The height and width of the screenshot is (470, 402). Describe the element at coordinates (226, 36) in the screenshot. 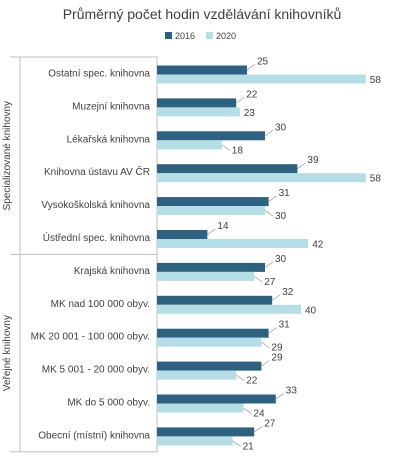

I see `legend-label-2020: 2020` at that location.